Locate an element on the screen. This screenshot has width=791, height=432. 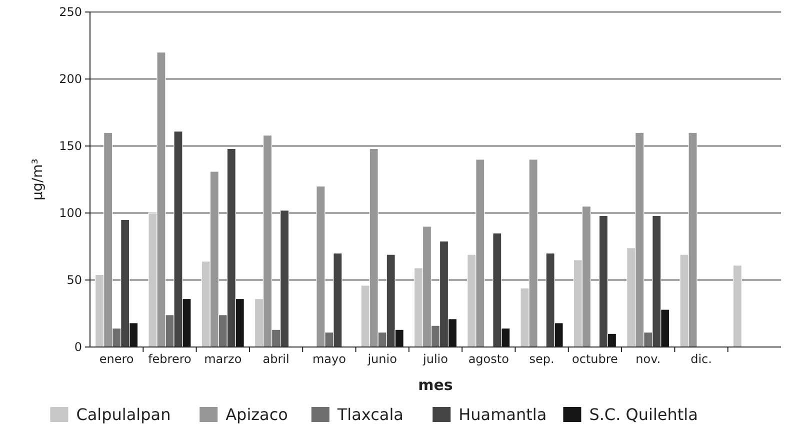
y-tick-label: 0 is located at coordinates (78, 347).